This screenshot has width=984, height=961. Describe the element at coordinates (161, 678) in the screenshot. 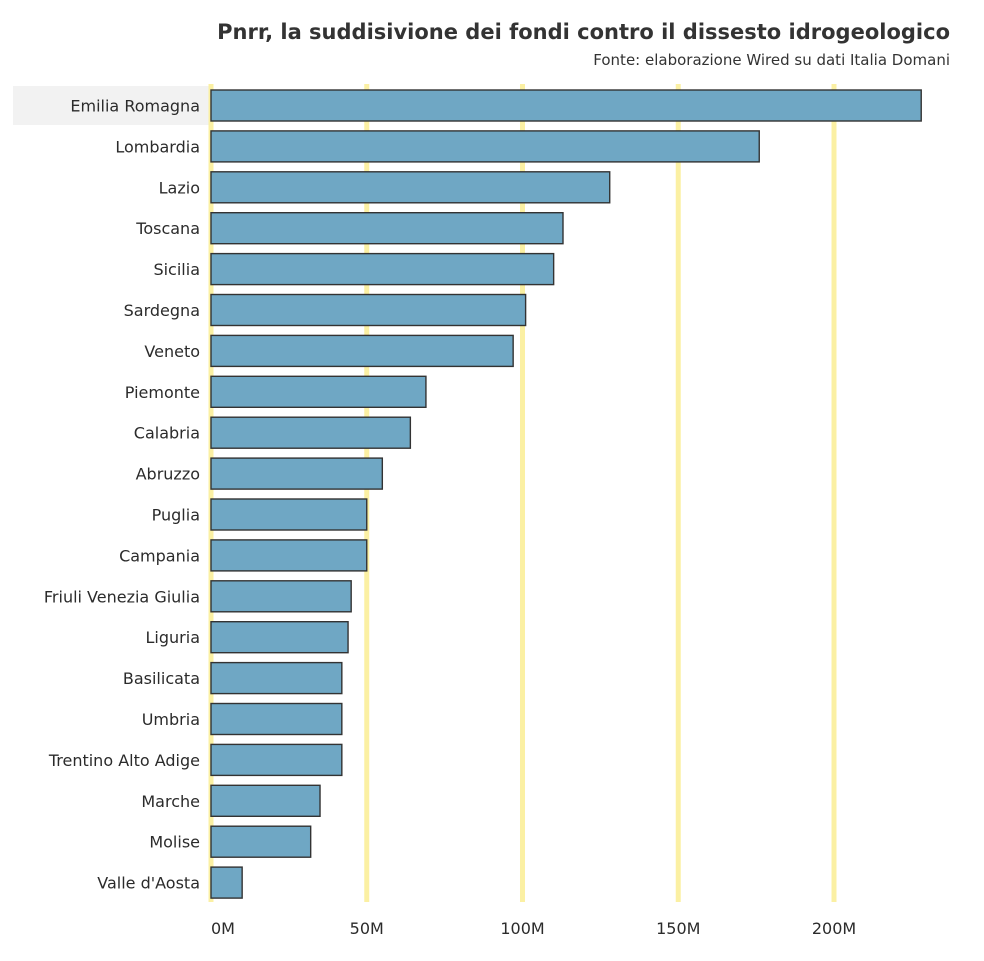

I see `category-label: Basilicata` at that location.